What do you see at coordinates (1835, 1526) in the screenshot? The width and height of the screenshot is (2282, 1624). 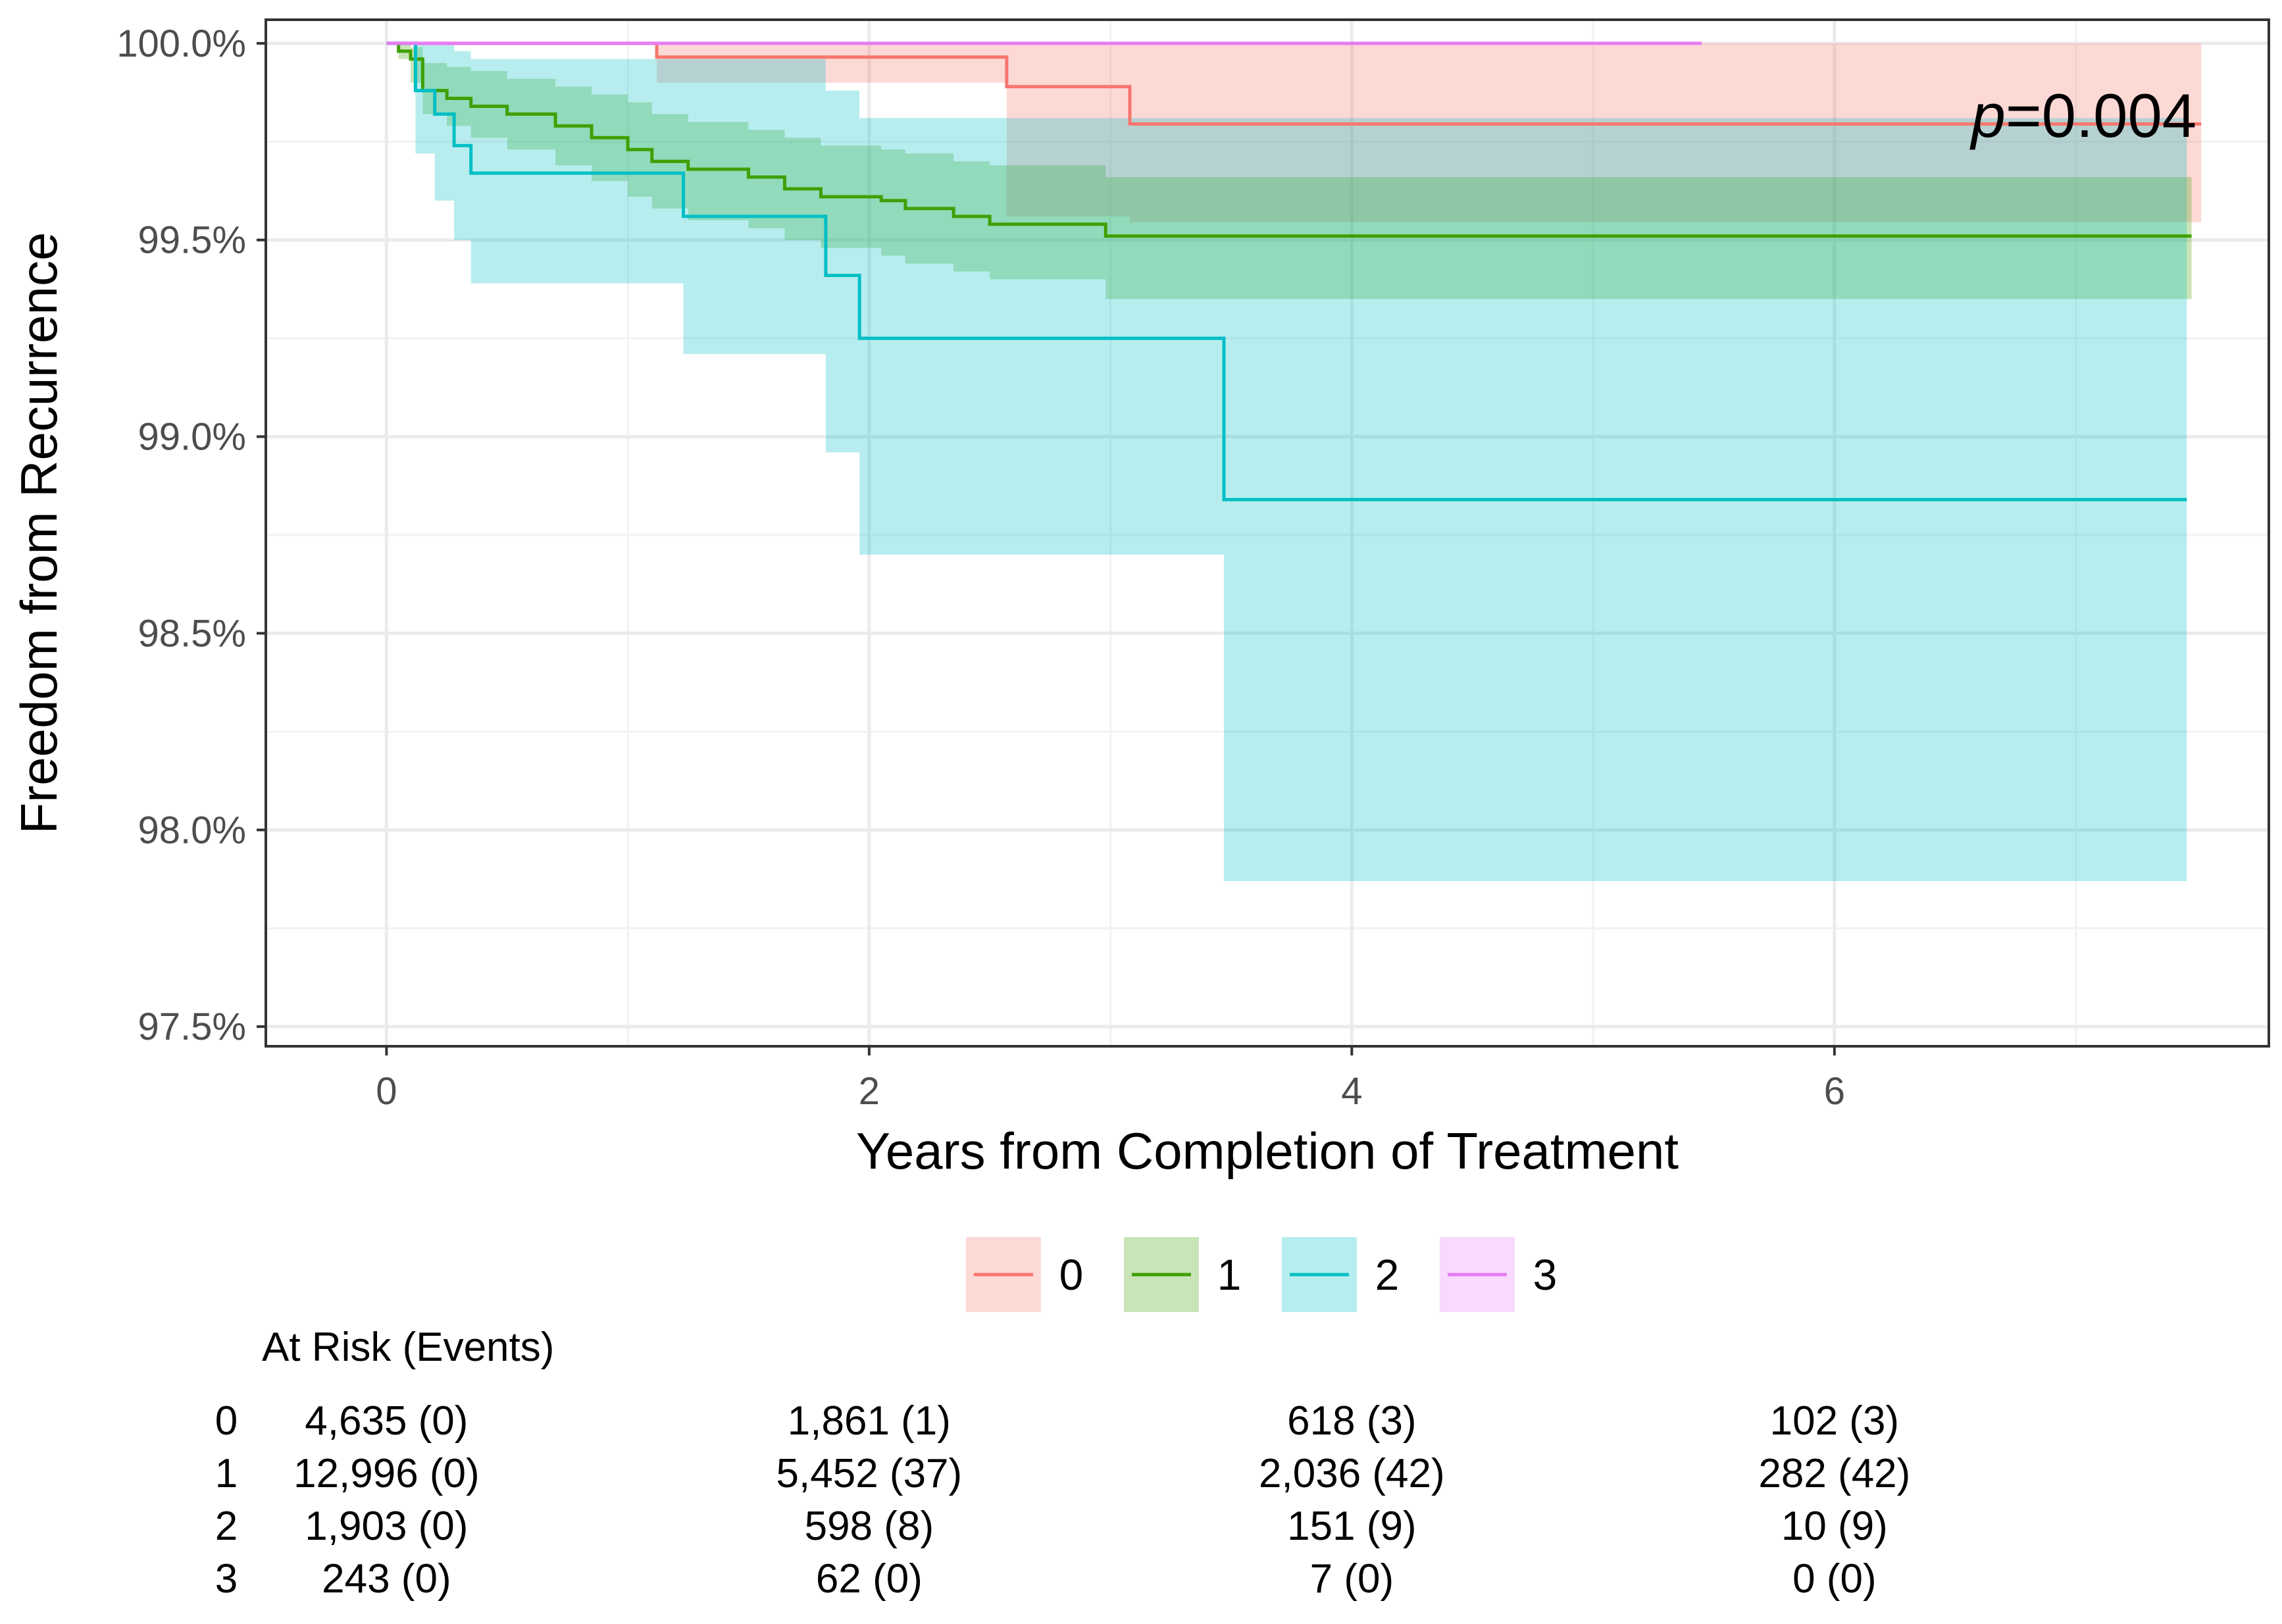 I see `risk-cell: 10 (9)` at bounding box center [1835, 1526].